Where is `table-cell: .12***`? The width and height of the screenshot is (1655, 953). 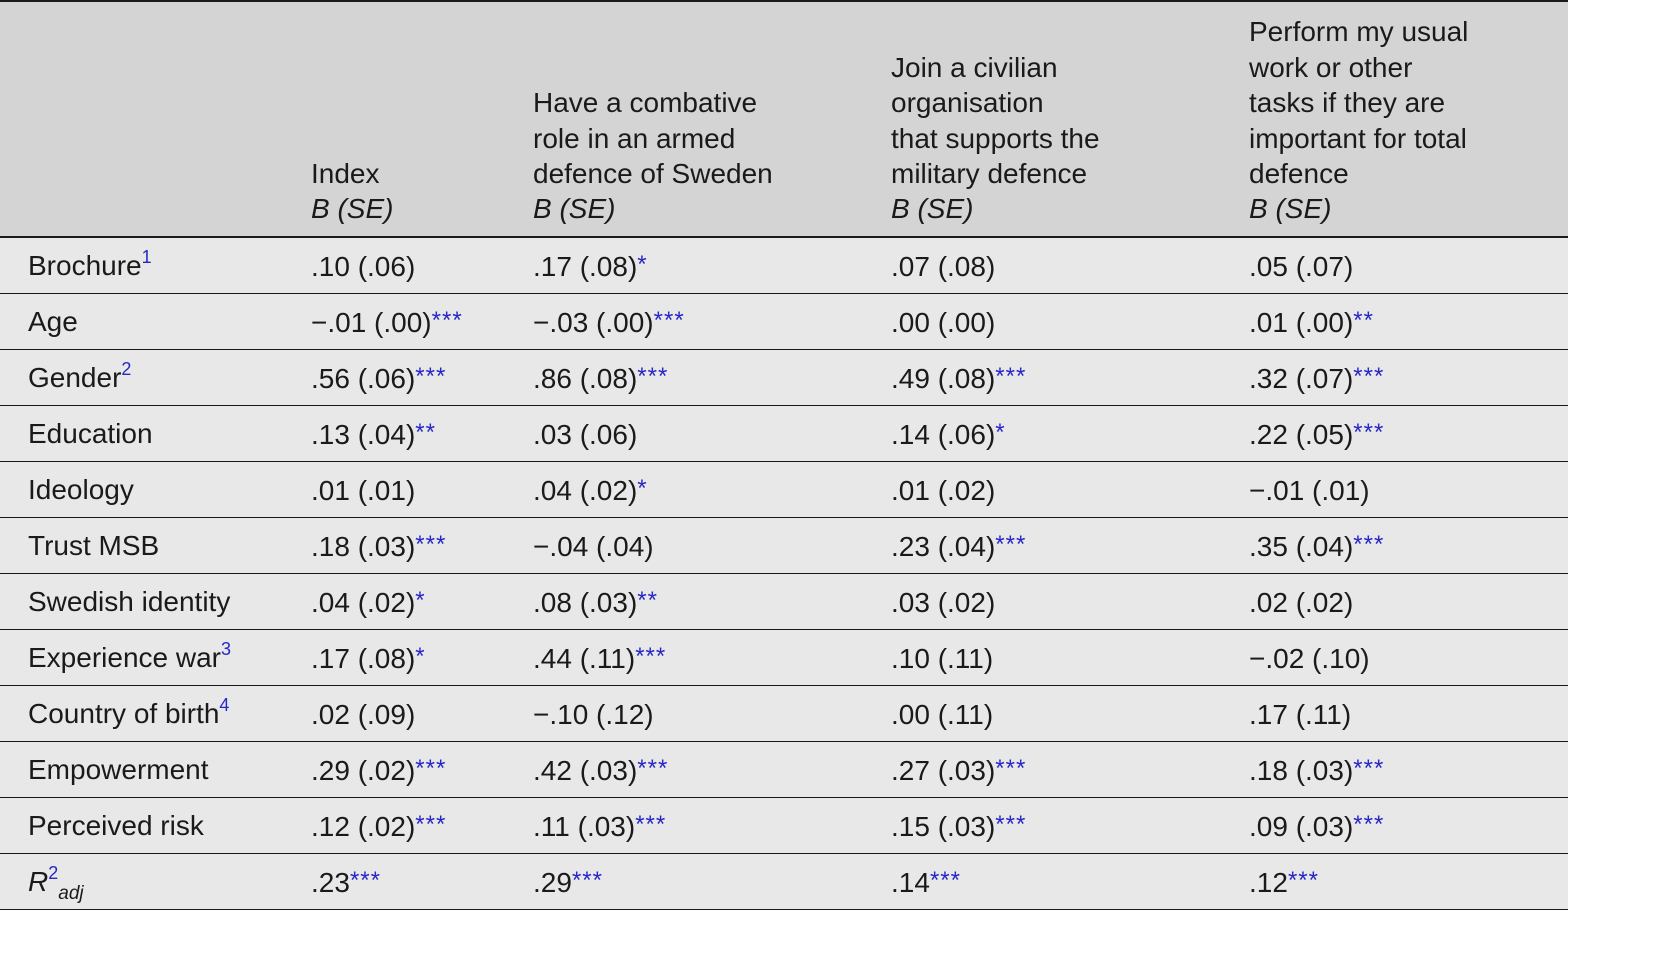 table-cell: .12*** is located at coordinates (1401, 881).